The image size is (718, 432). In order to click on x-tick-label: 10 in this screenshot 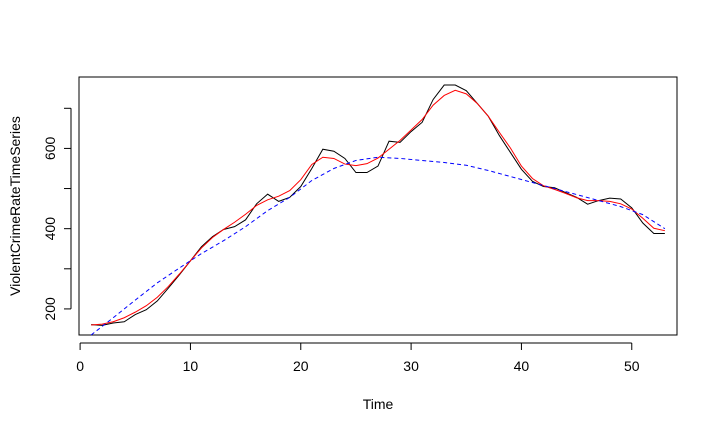, I will do `click(191, 366)`.